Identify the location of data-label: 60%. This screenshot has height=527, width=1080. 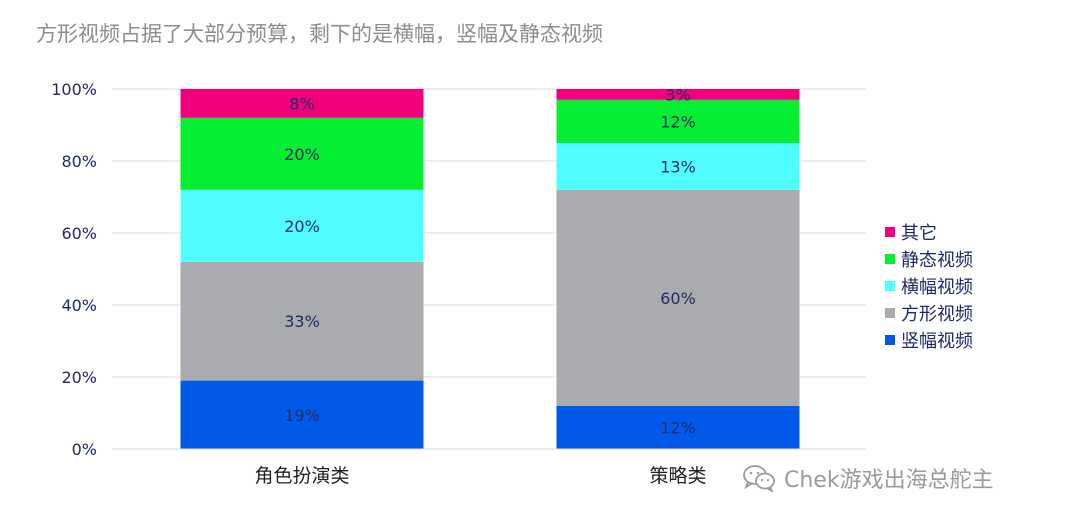
(678, 298).